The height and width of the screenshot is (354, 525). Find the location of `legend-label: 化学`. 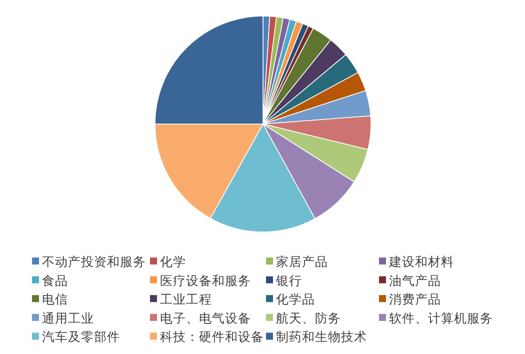

legend-label: 化学 is located at coordinates (173, 261).